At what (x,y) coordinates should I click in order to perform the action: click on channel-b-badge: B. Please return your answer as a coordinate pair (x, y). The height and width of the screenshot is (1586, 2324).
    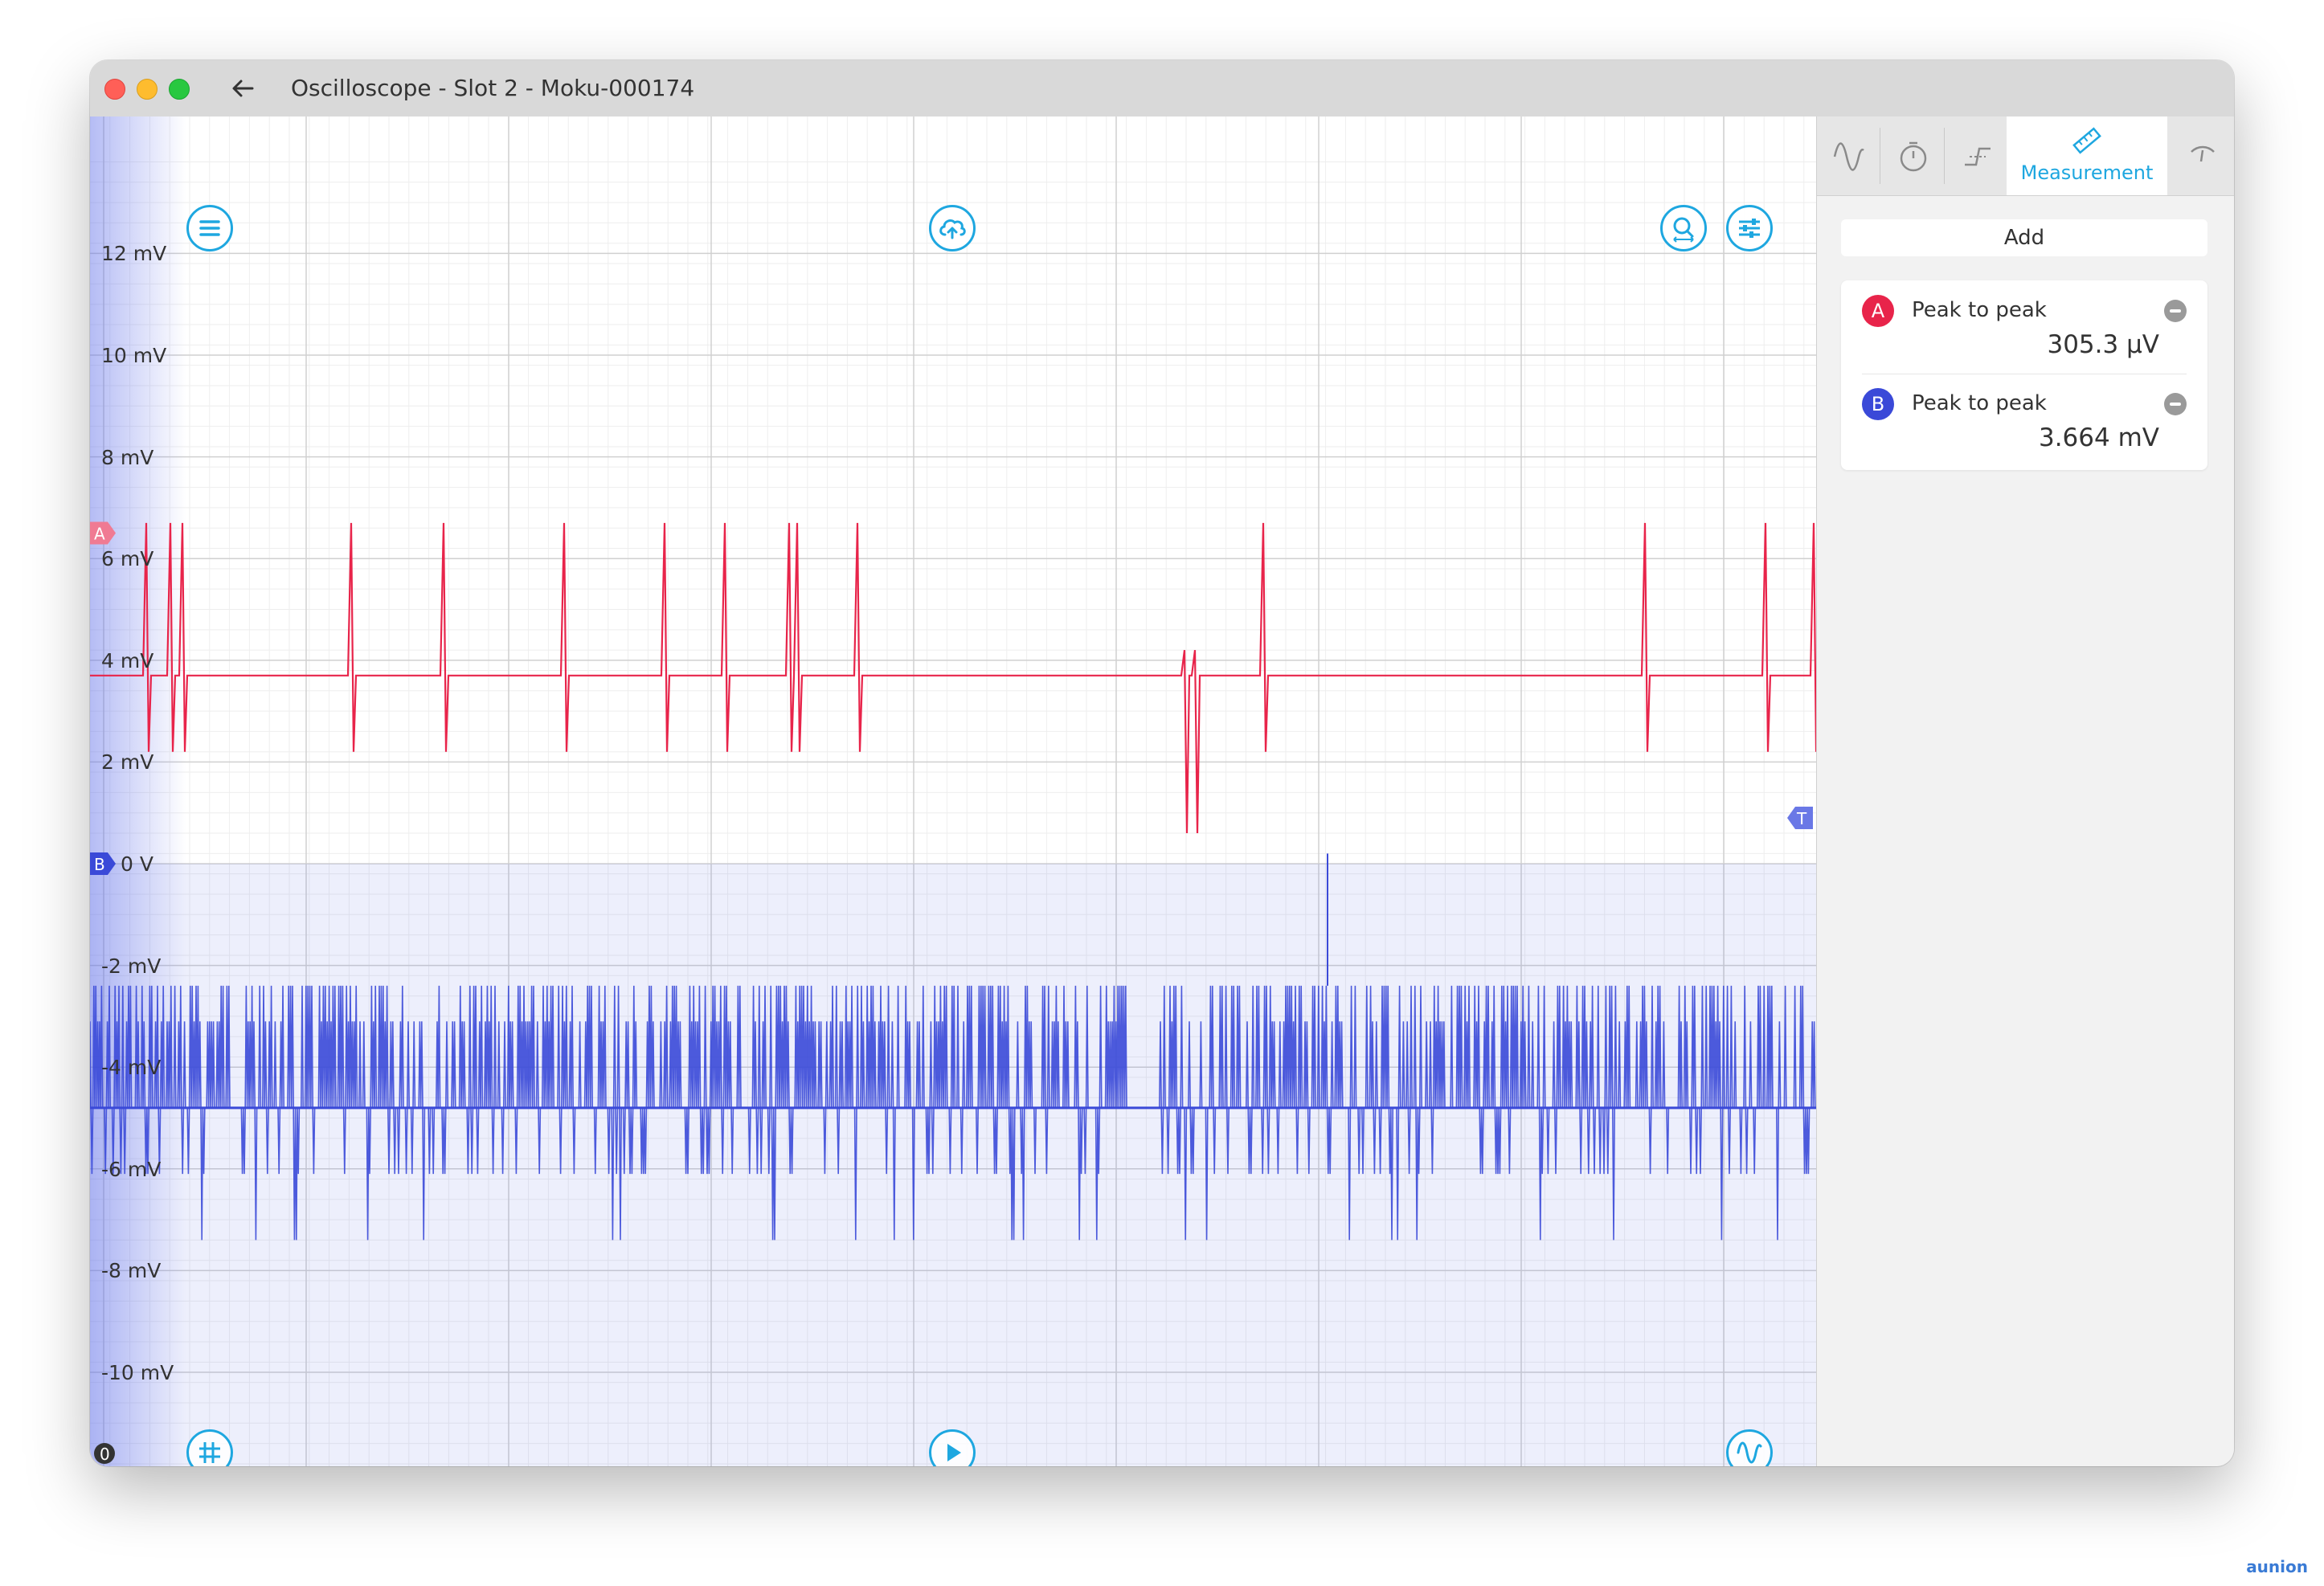
    Looking at the image, I should click on (1878, 404).